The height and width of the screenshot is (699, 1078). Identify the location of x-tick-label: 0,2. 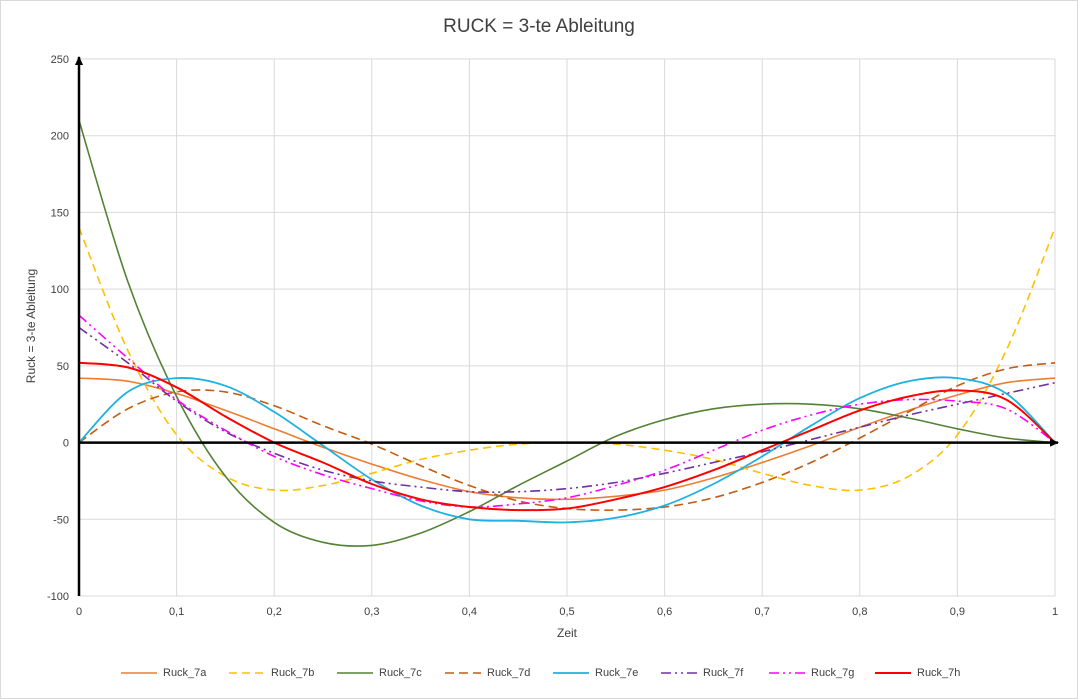
(274, 612).